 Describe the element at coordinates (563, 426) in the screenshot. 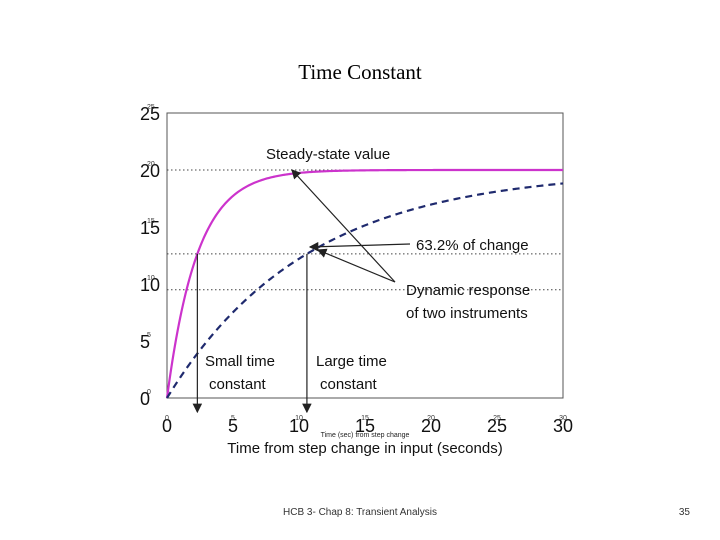

I see `x-tick-label-6: 30` at that location.